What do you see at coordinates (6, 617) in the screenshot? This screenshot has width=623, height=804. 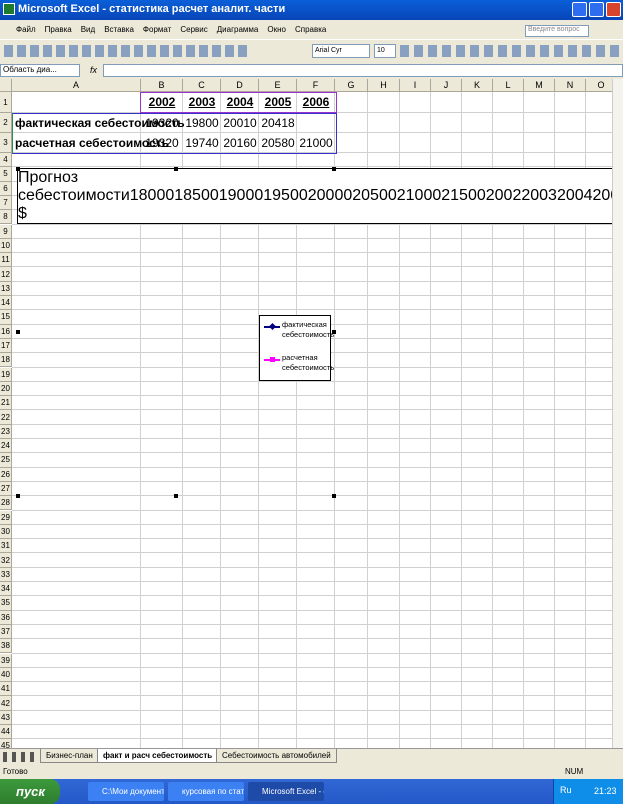 I see `row-header: 36` at bounding box center [6, 617].